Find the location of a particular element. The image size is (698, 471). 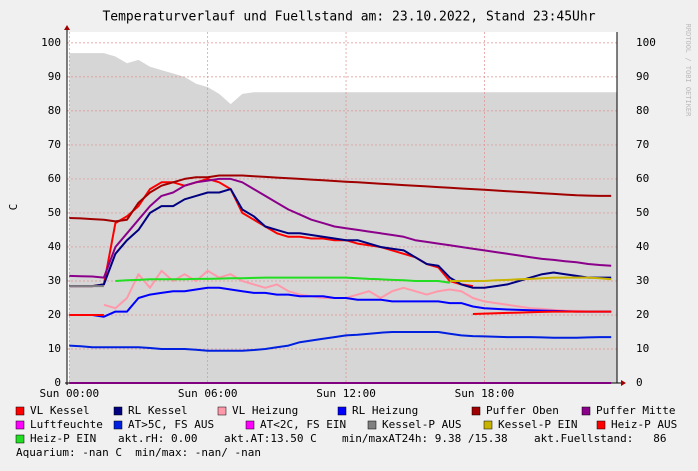

legend-label: VL Kessel is located at coordinates (60, 410).